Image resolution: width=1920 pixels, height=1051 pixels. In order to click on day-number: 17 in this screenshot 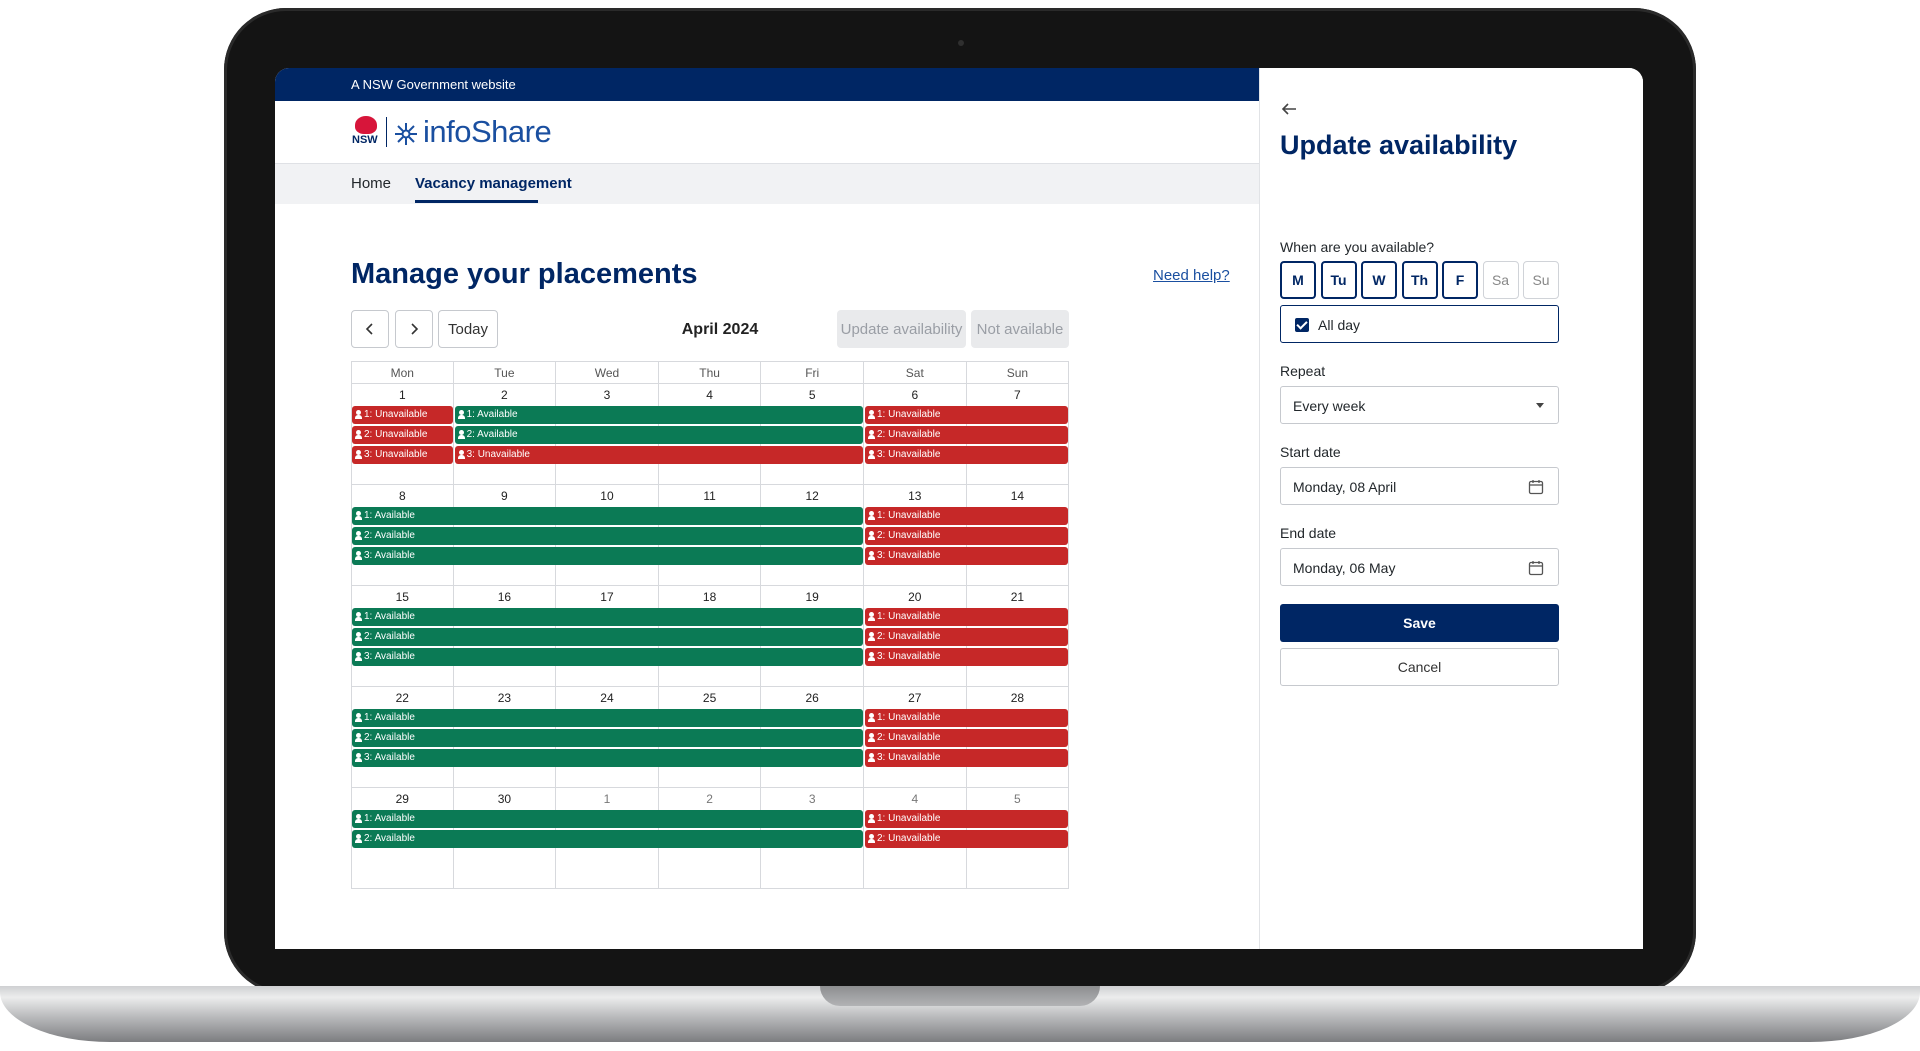, I will do `click(607, 597)`.